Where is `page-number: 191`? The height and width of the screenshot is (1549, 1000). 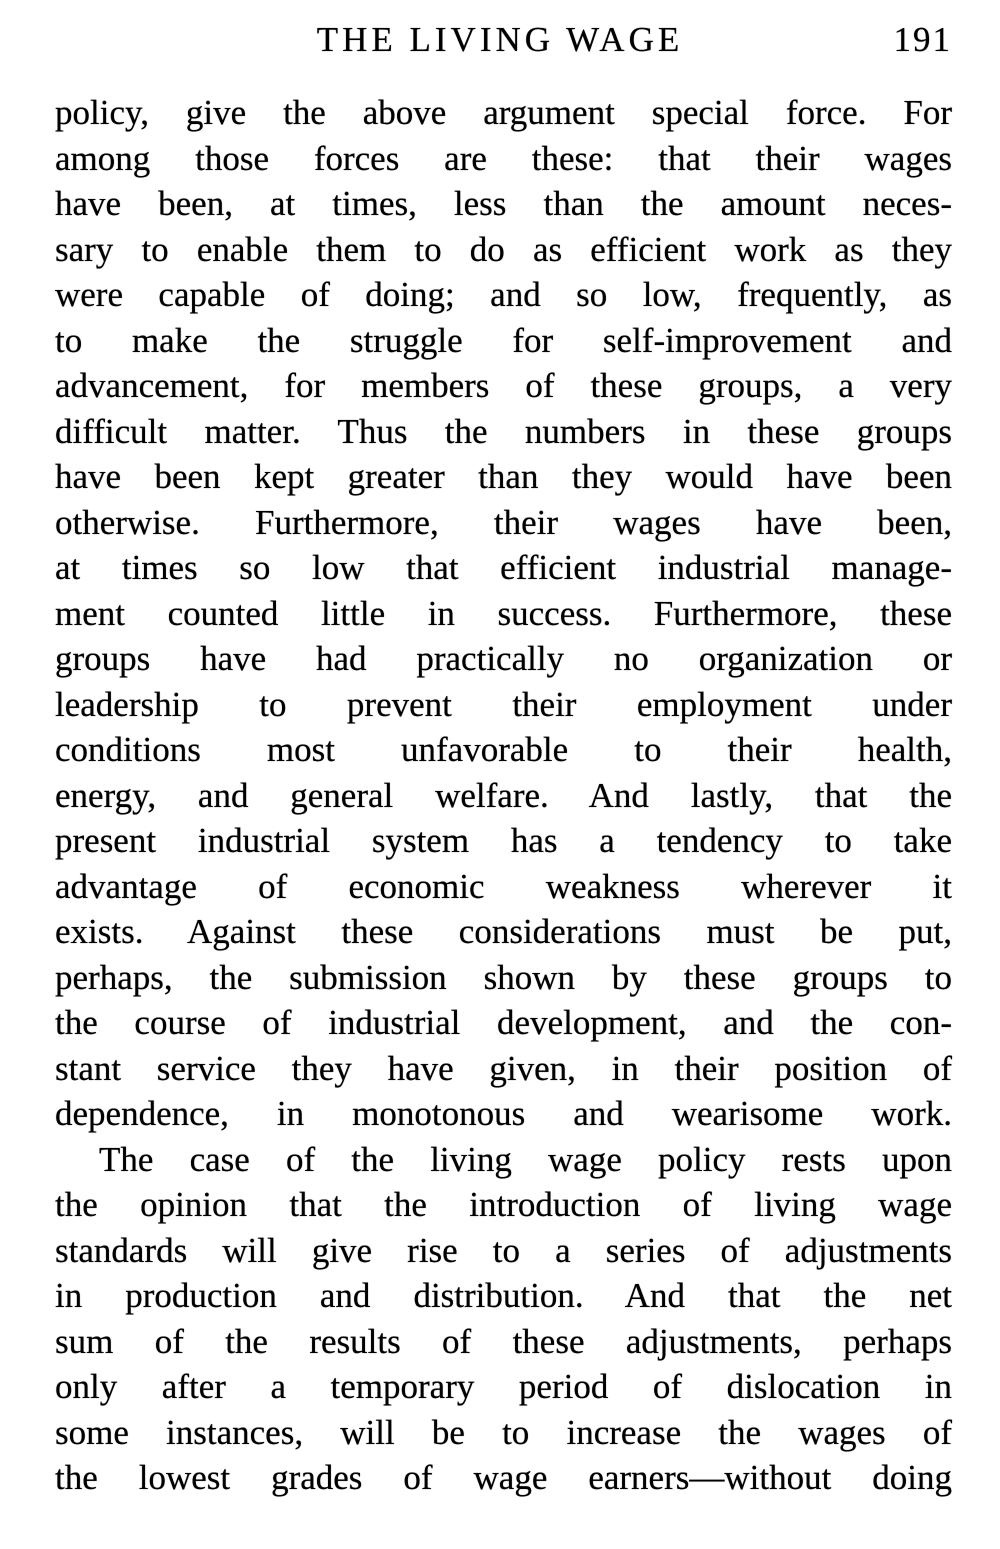 page-number: 191 is located at coordinates (922, 39).